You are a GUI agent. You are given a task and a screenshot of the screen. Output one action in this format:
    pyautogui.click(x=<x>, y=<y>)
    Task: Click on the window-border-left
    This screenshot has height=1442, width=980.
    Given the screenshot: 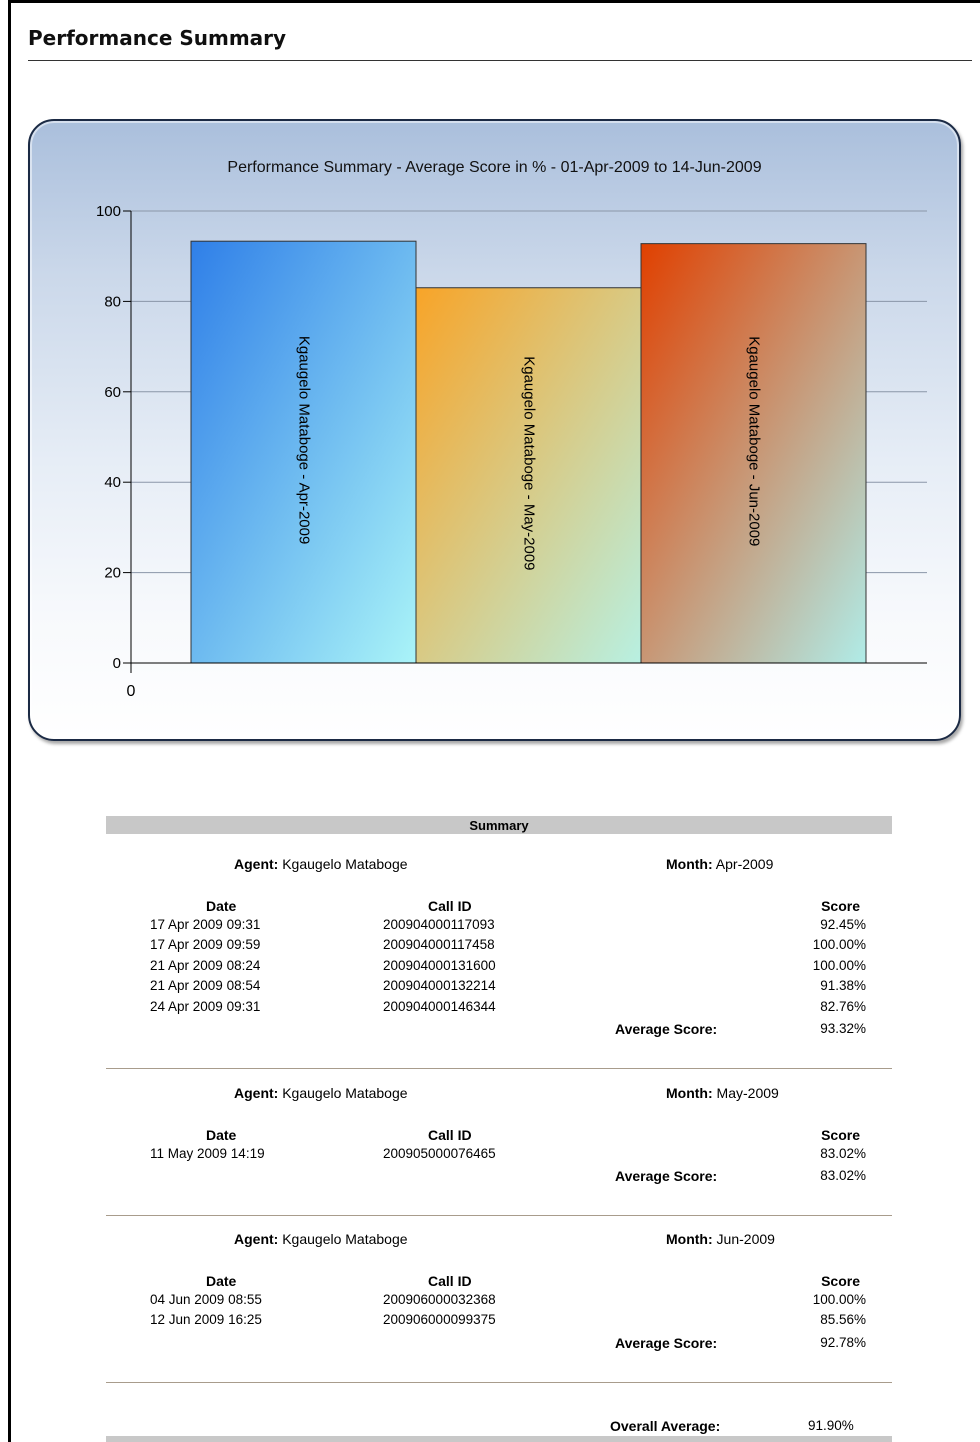 What is the action you would take?
    pyautogui.click(x=9, y=721)
    